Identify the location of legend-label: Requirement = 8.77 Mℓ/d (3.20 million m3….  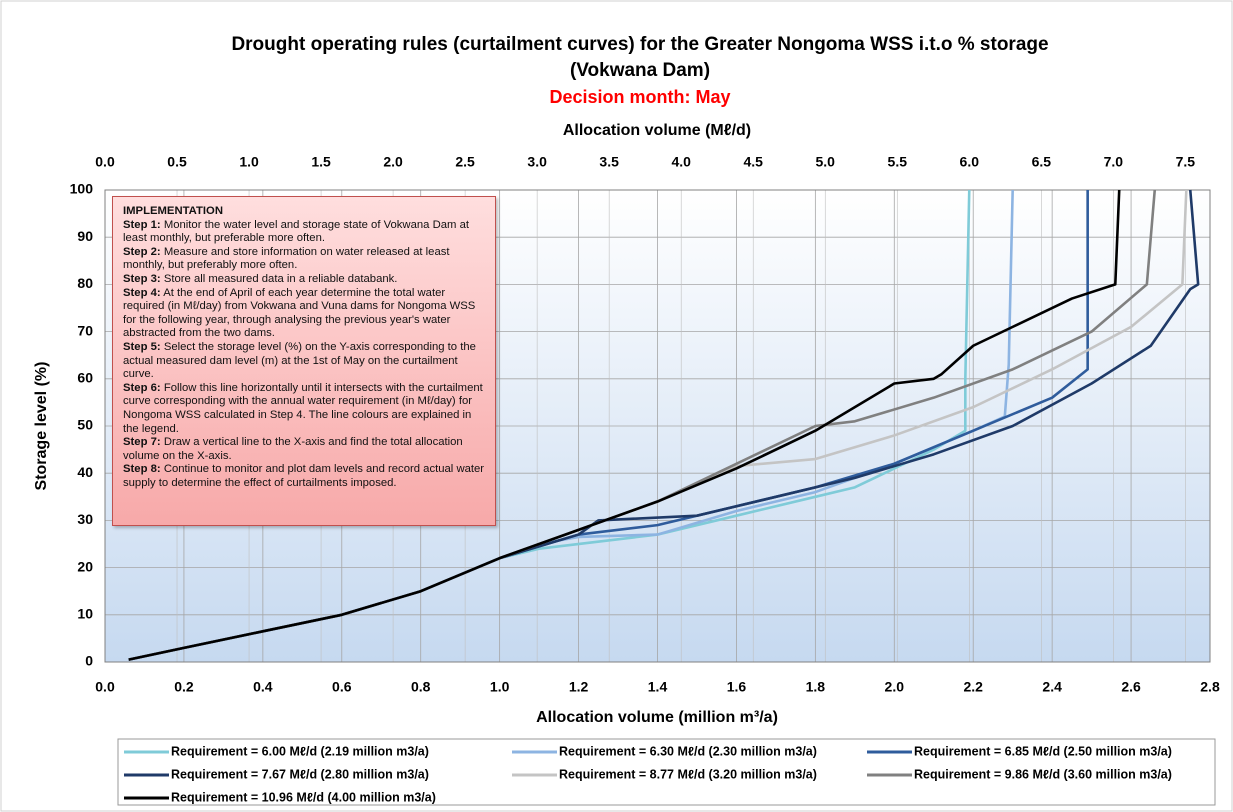
(688, 774).